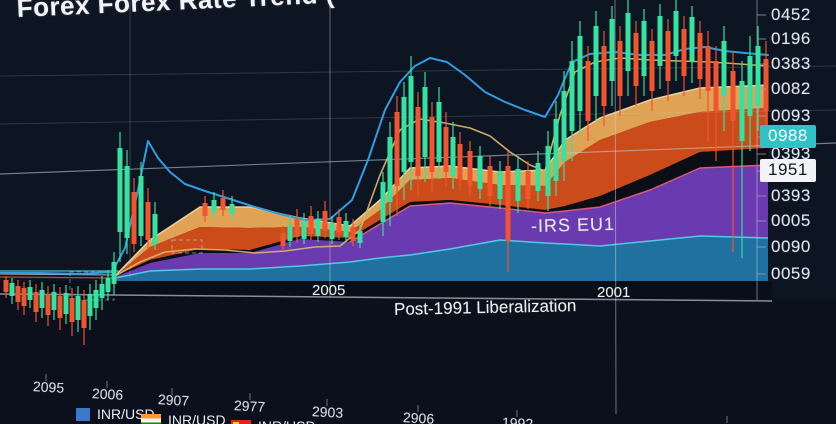  Describe the element at coordinates (791, 63) in the screenshot. I see `right-axis-label: 0383` at that location.